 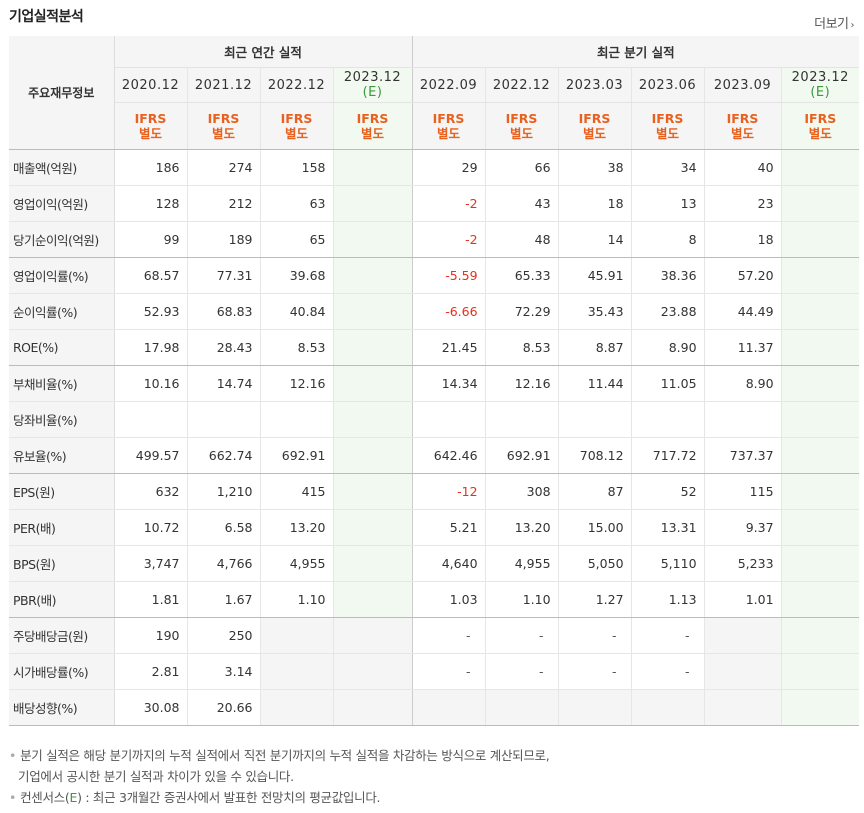 I want to click on quarter-value: 5,110, so click(x=667, y=563).